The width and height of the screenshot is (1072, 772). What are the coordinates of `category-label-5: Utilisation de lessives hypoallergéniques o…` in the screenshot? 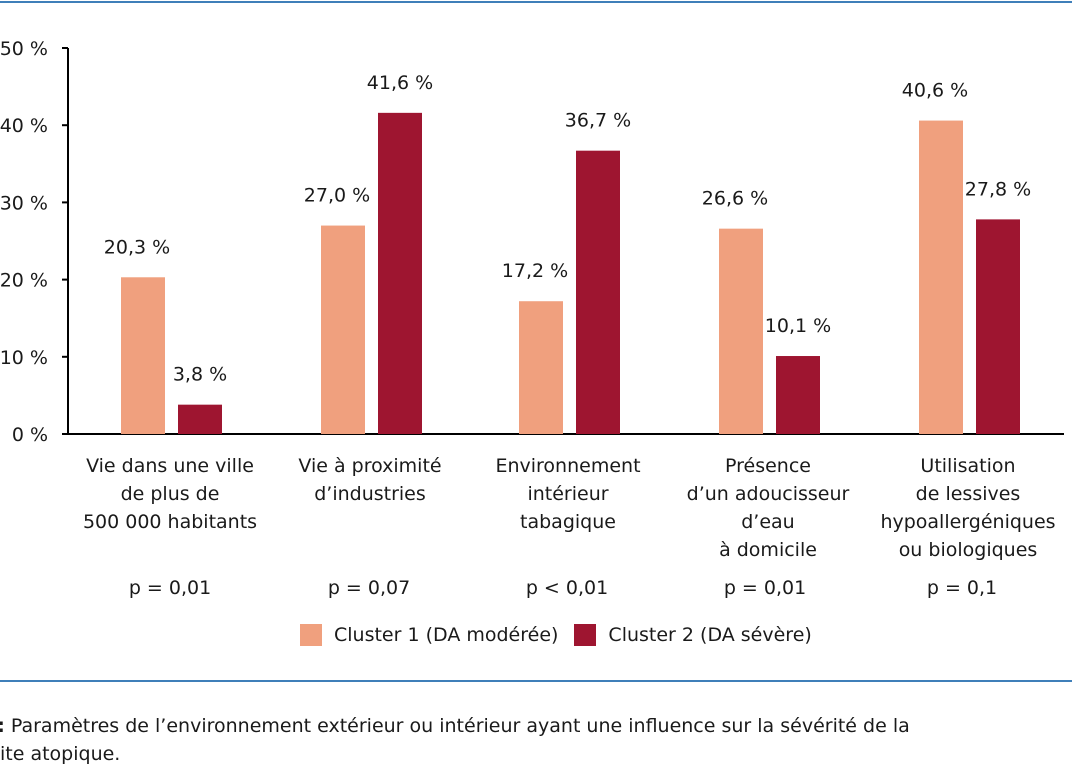 It's located at (967, 508).